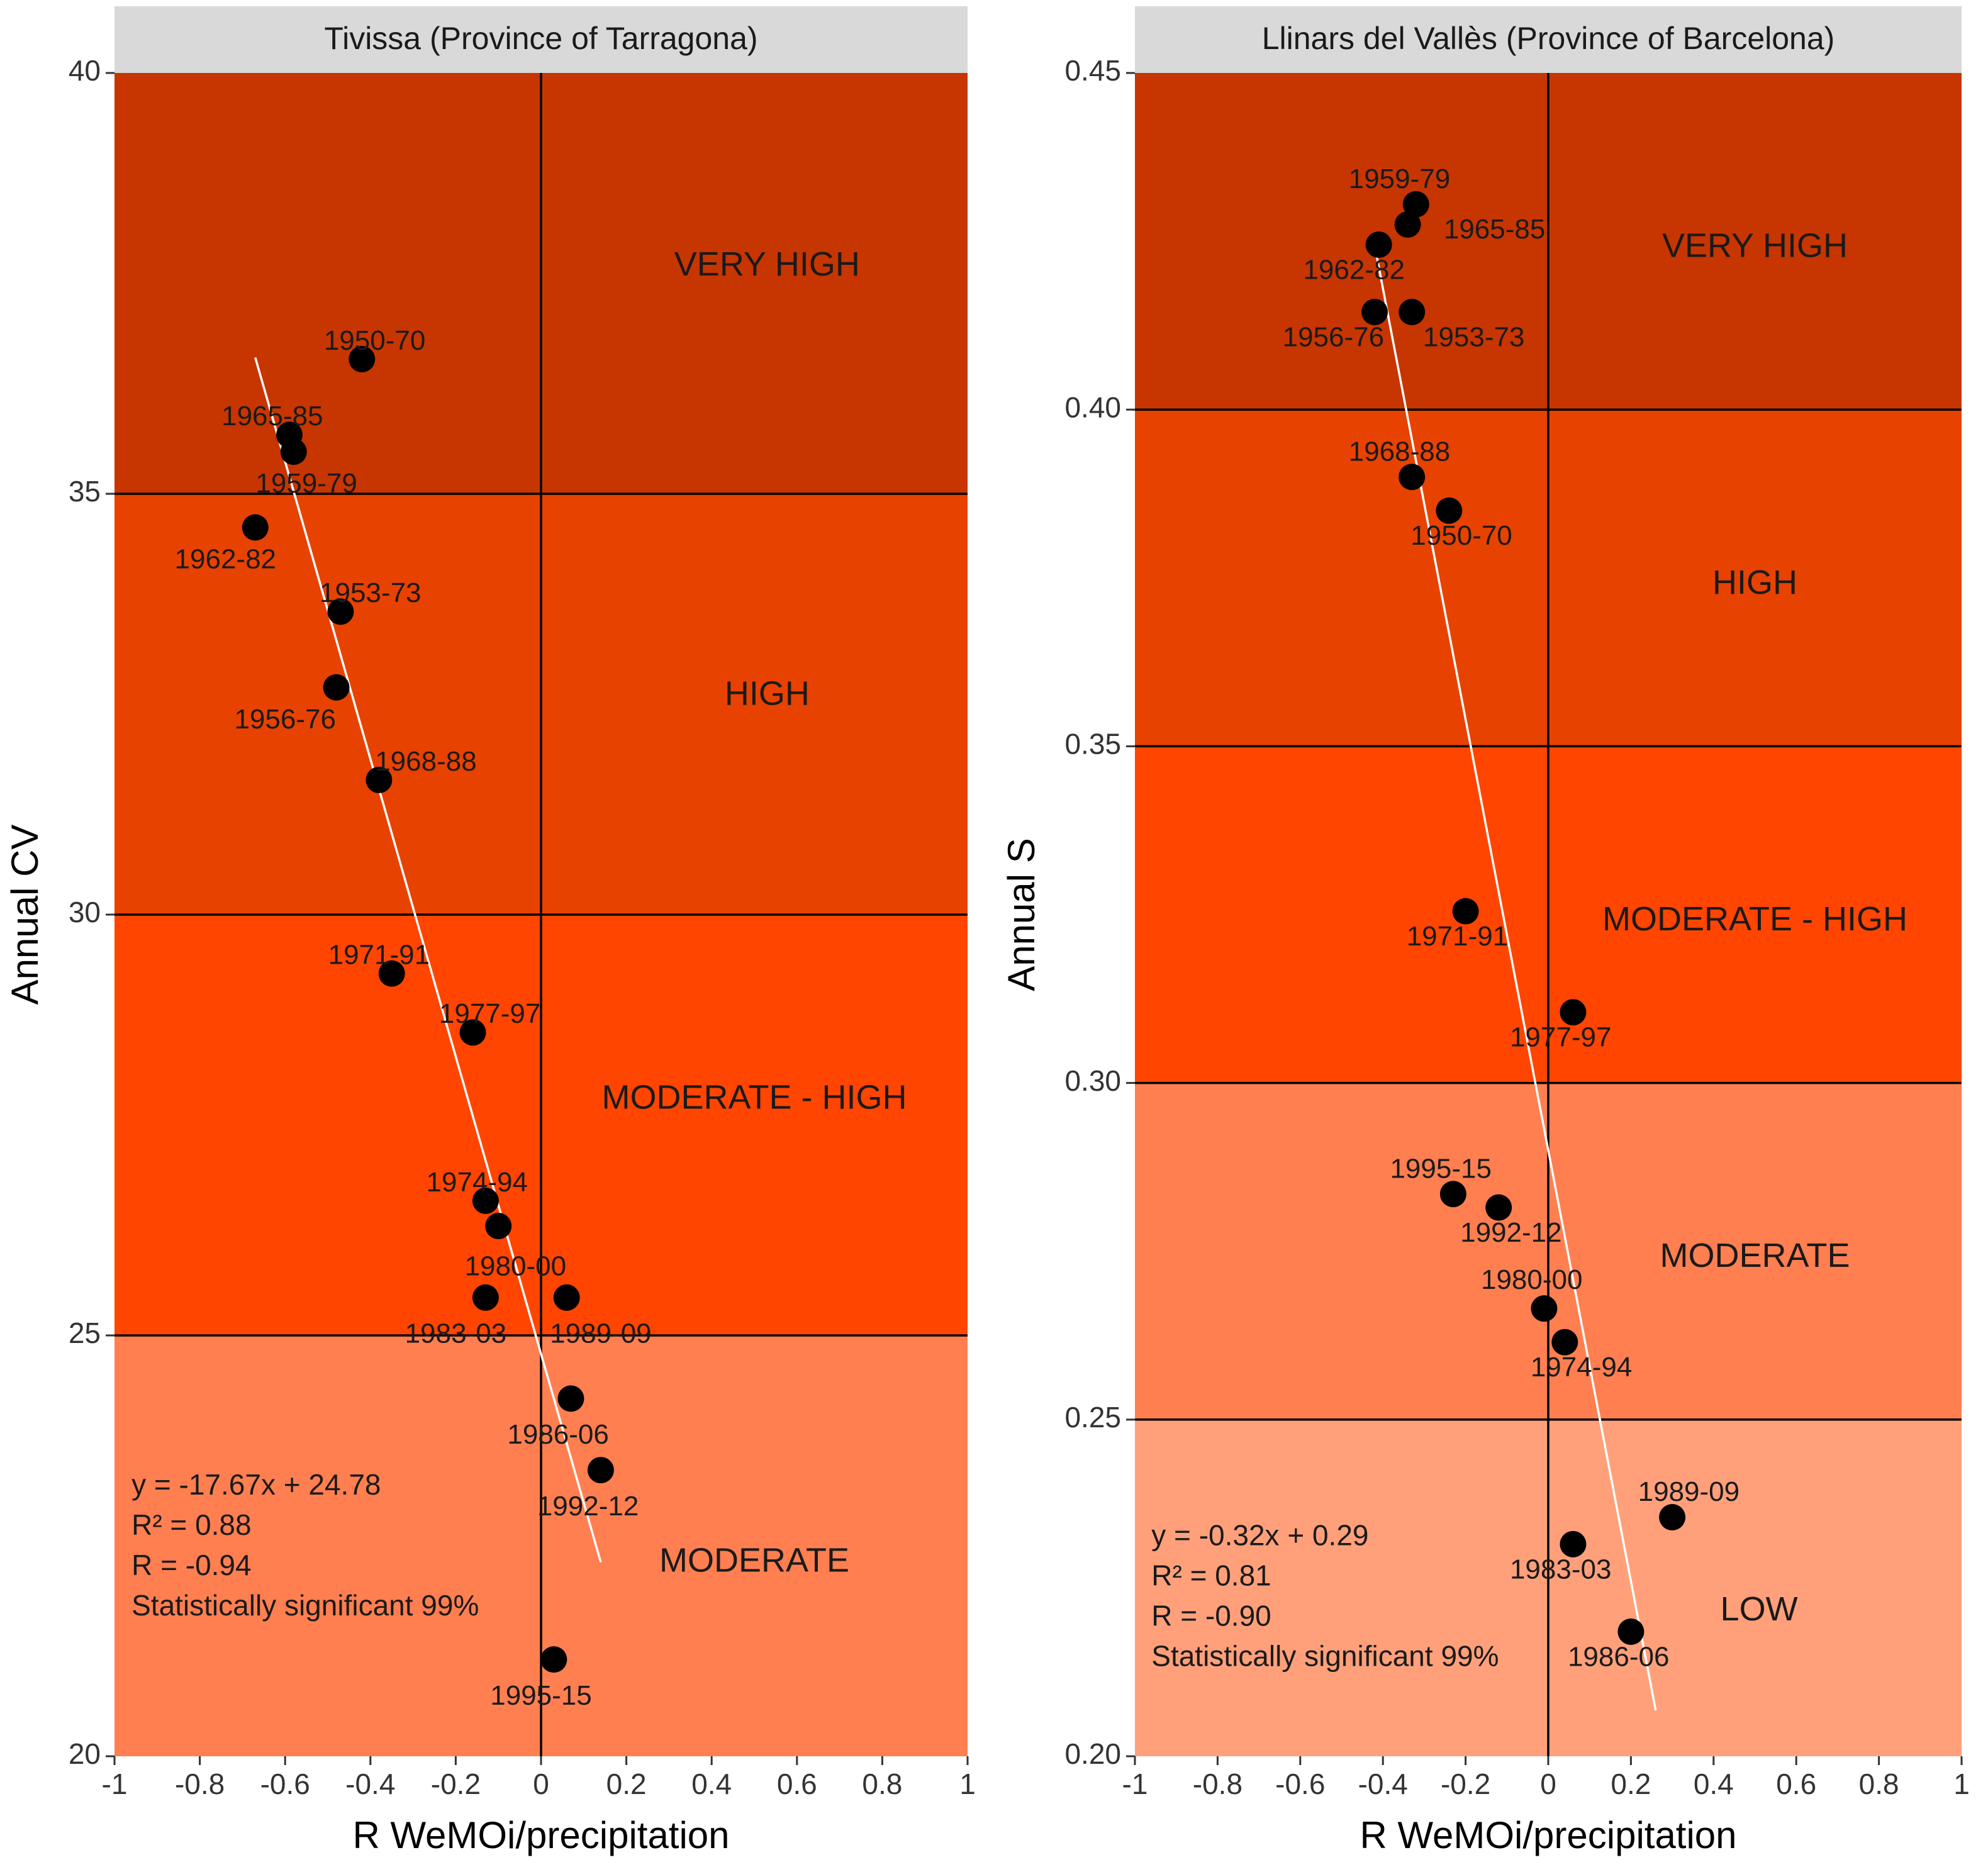  What do you see at coordinates (256, 1484) in the screenshot?
I see `stats-equation: y = -17.67x + 24.78` at bounding box center [256, 1484].